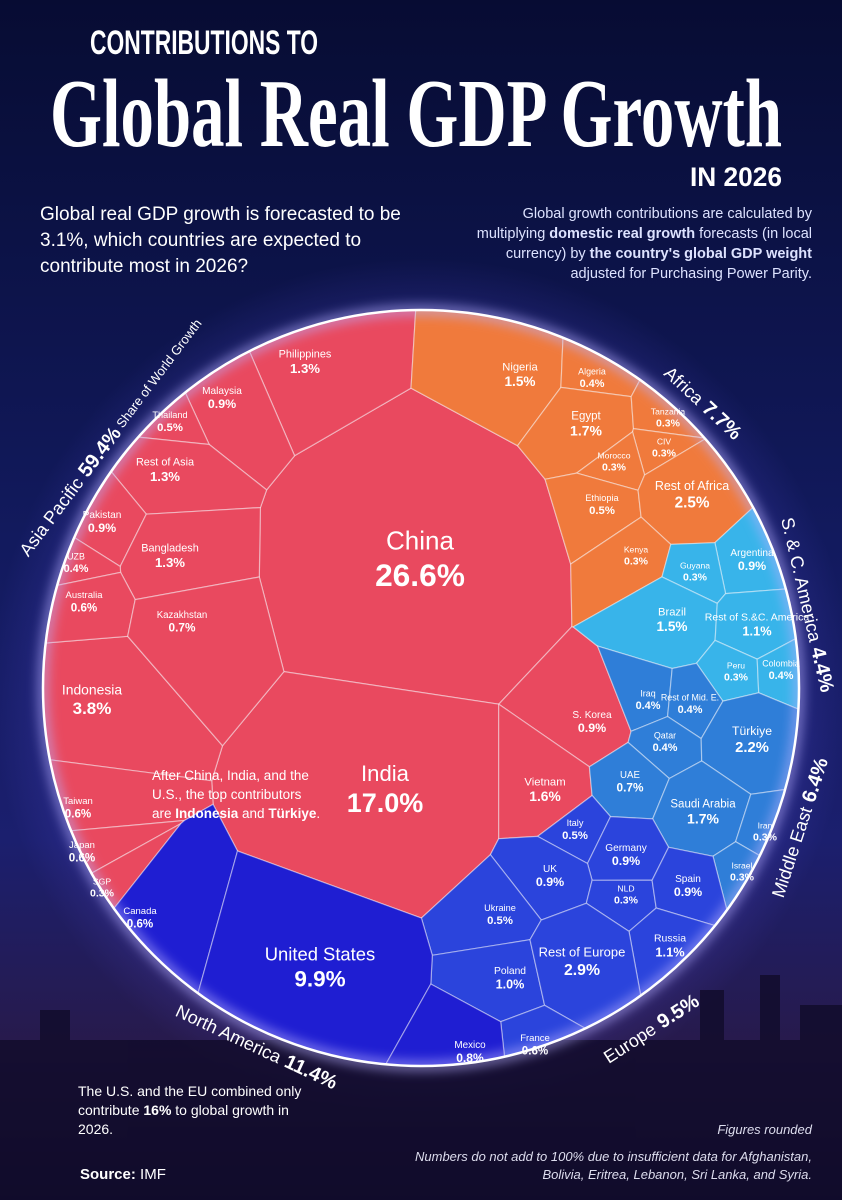 The height and width of the screenshot is (1200, 842). I want to click on cell-name: Poland, so click(510, 971).